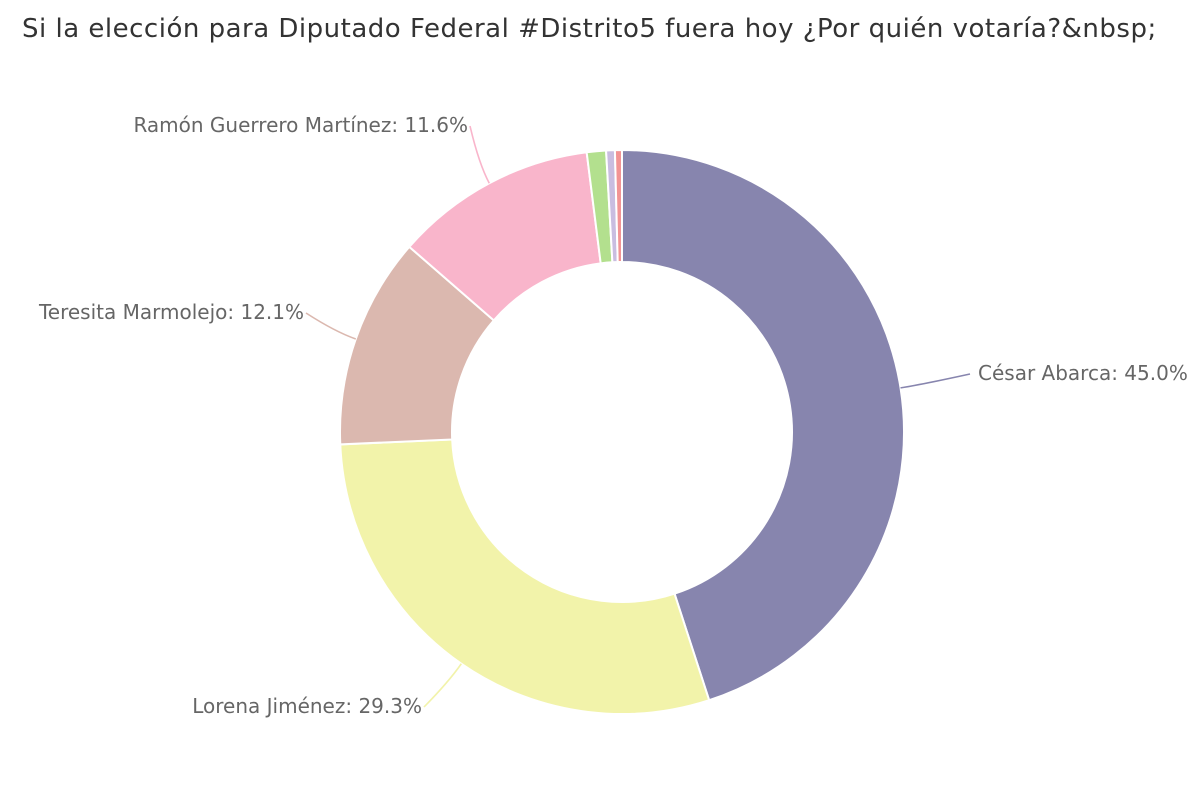 This screenshot has width=1200, height=800. Describe the element at coordinates (300, 125) in the screenshot. I see `data-label: Ramón Guerrero Martínez: 11.6%` at that location.